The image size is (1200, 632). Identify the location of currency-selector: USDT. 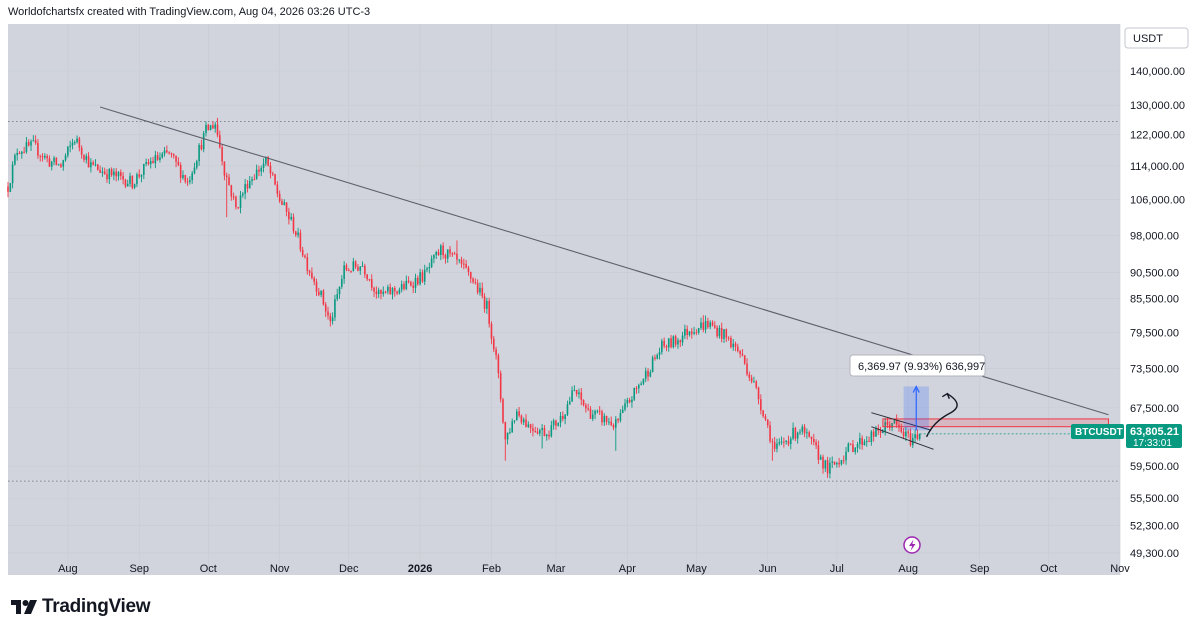
(1156, 38).